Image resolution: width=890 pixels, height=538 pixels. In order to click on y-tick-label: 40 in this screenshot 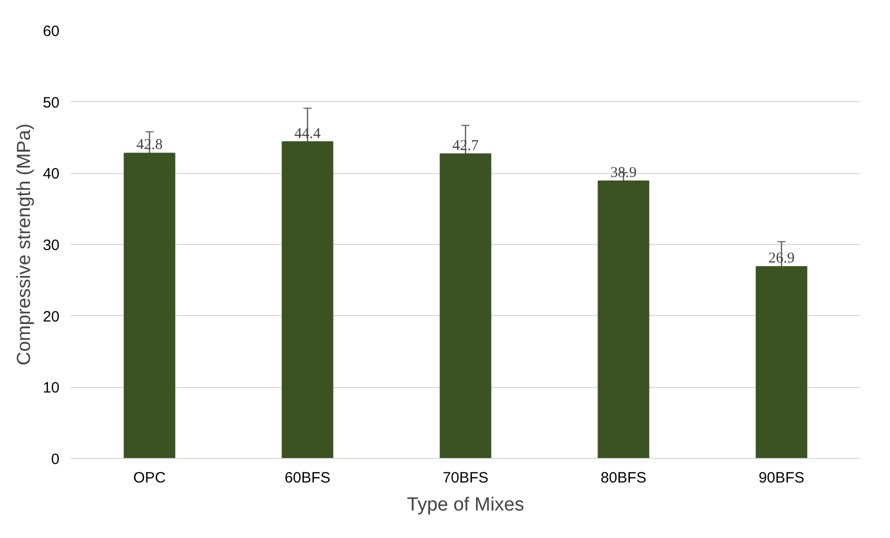, I will do `click(51, 174)`.